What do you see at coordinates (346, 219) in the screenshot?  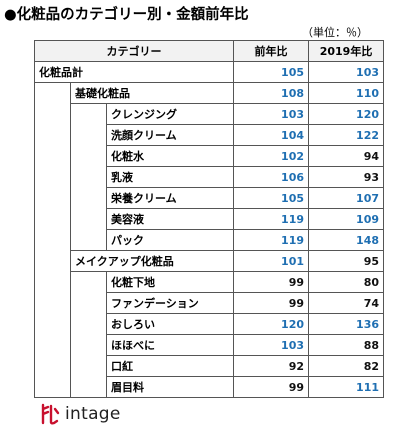 I see `vs2019-value: 109` at bounding box center [346, 219].